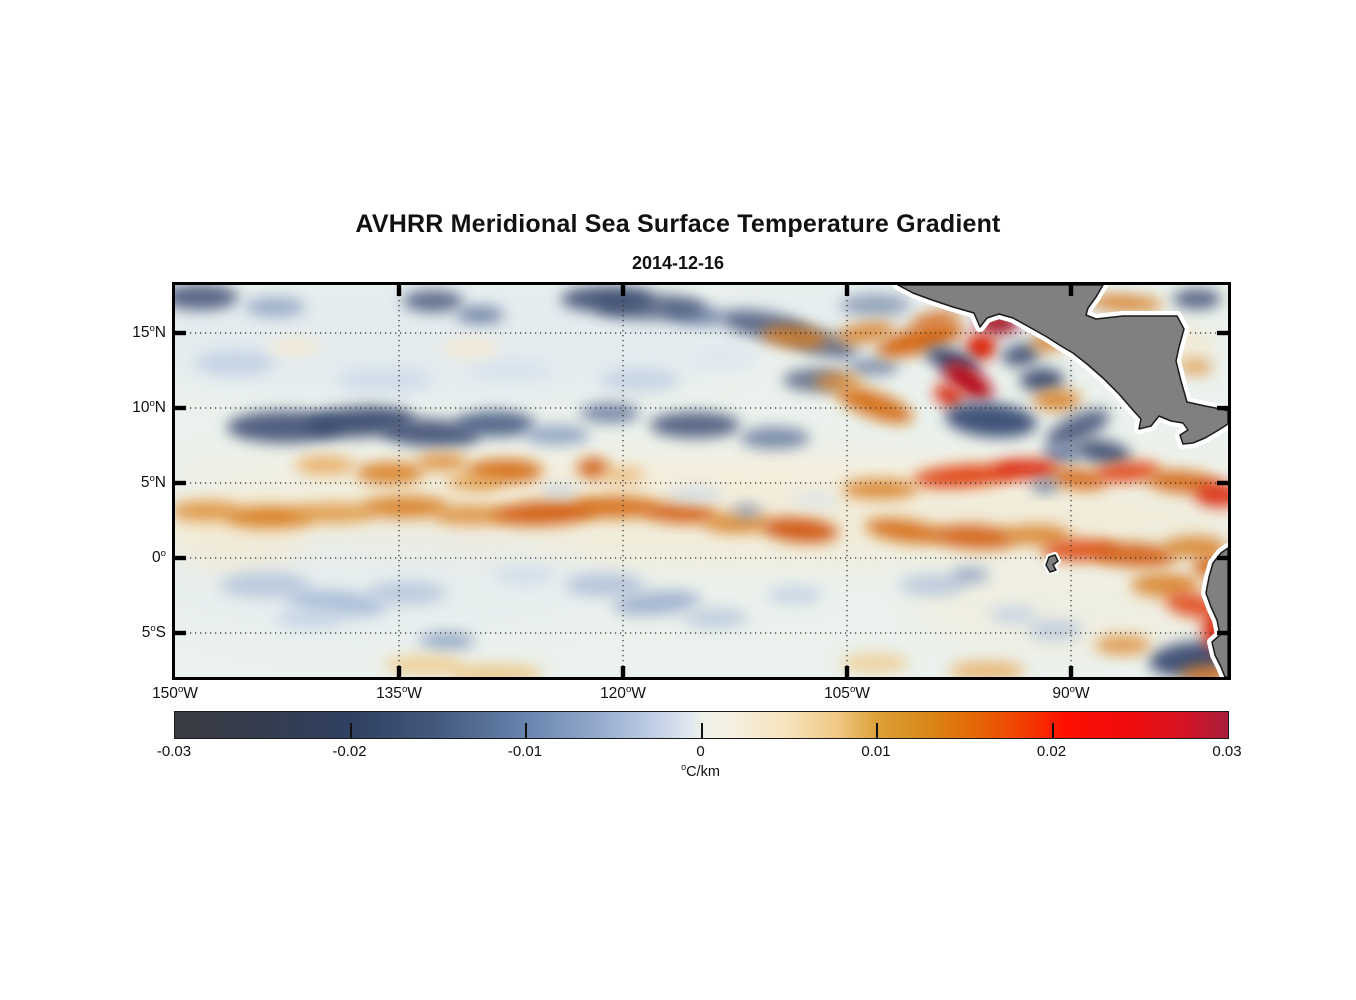 The image size is (1356, 1000). I want to click on x-tick-label-135W: 135oW, so click(399, 692).